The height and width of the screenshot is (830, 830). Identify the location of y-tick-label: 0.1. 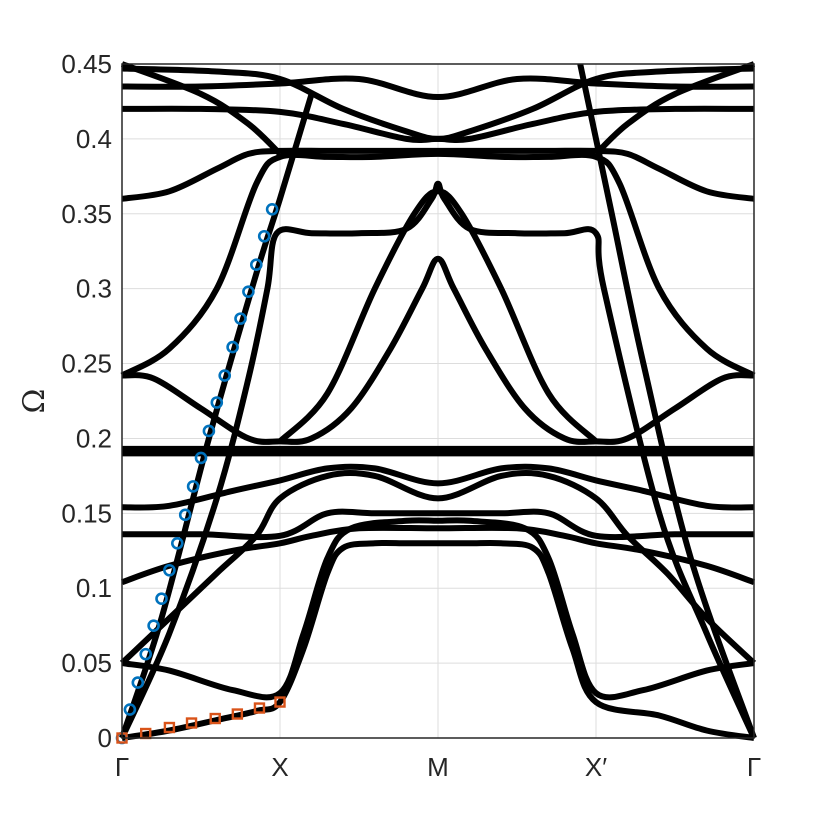
(94, 588).